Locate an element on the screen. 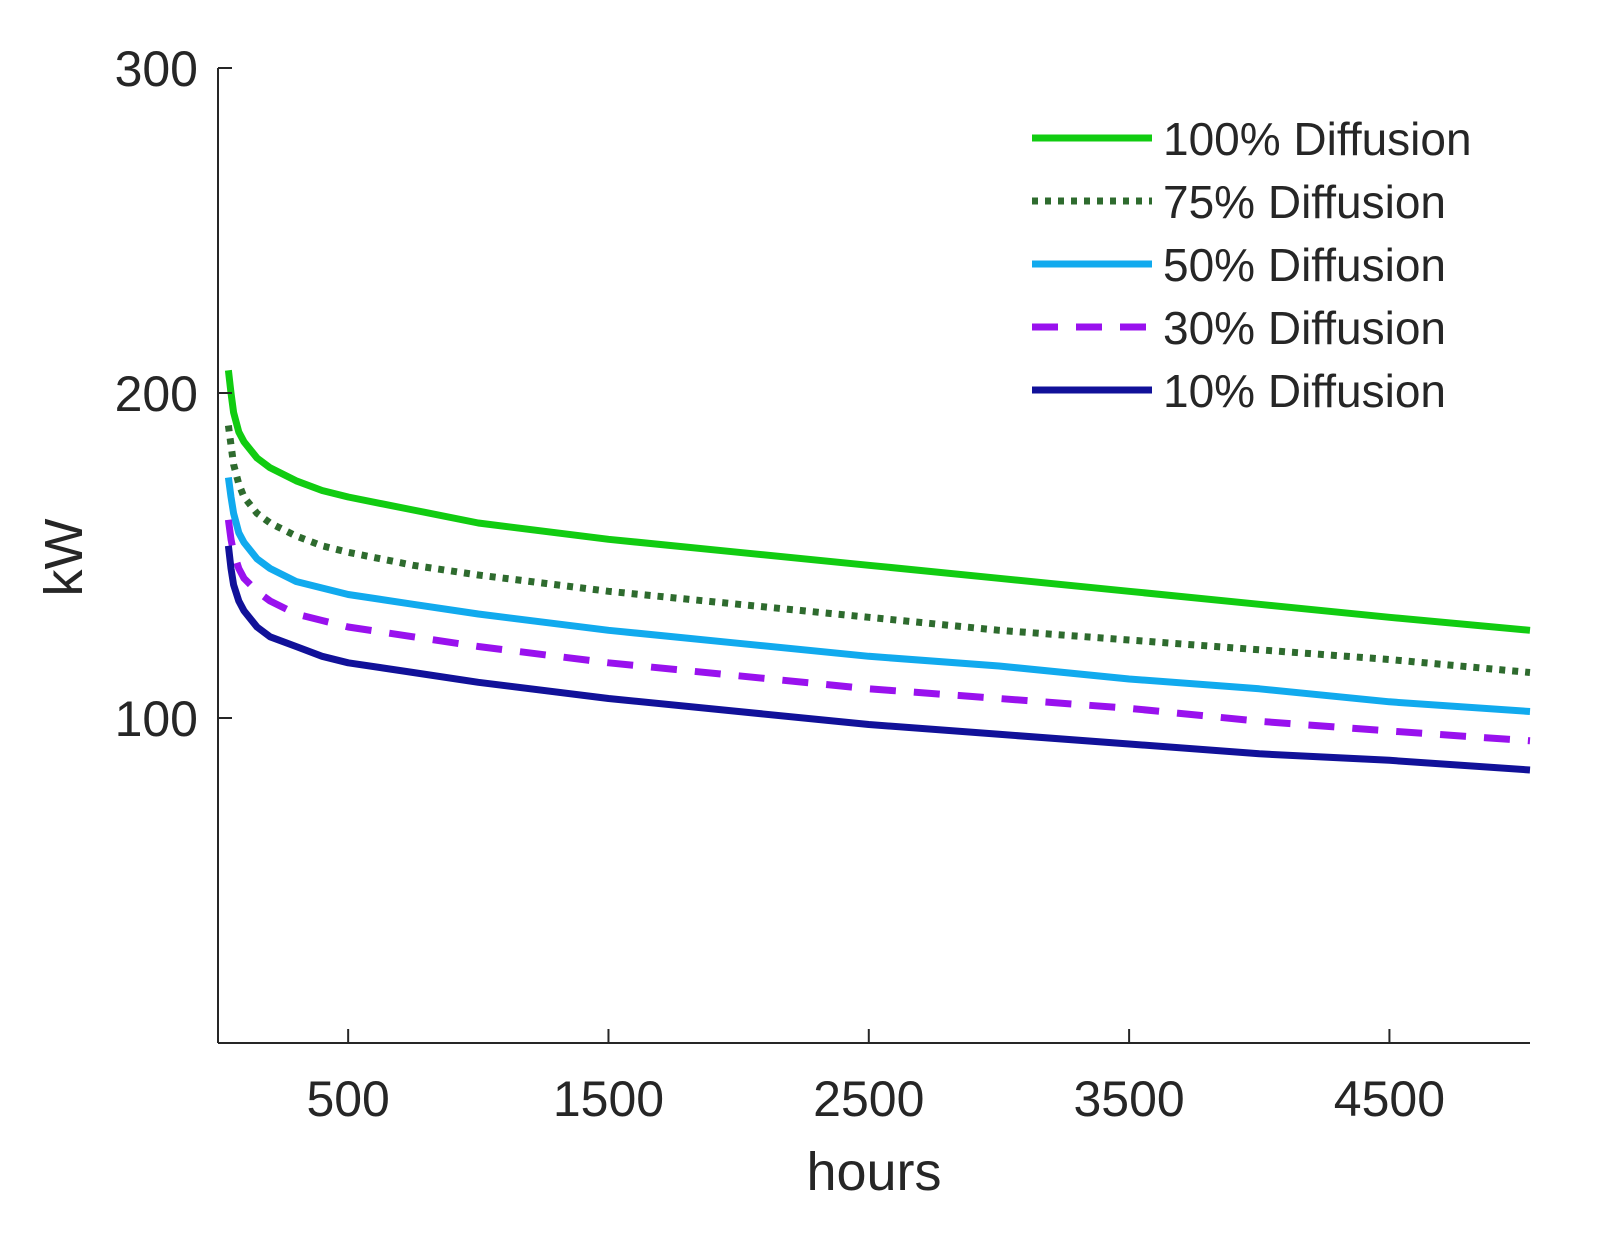  x-tick-label: 500 is located at coordinates (347, 1099).